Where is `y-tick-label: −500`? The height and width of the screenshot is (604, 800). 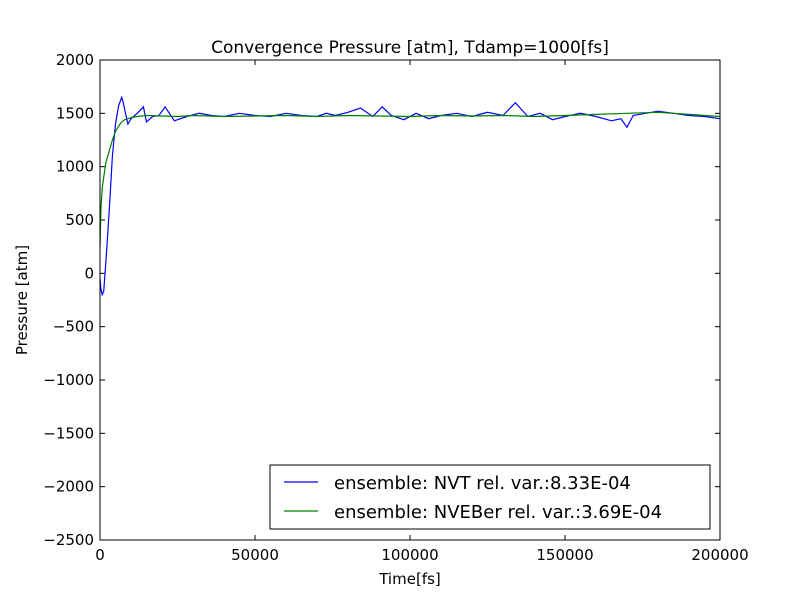
y-tick-label: −500 is located at coordinates (73, 327).